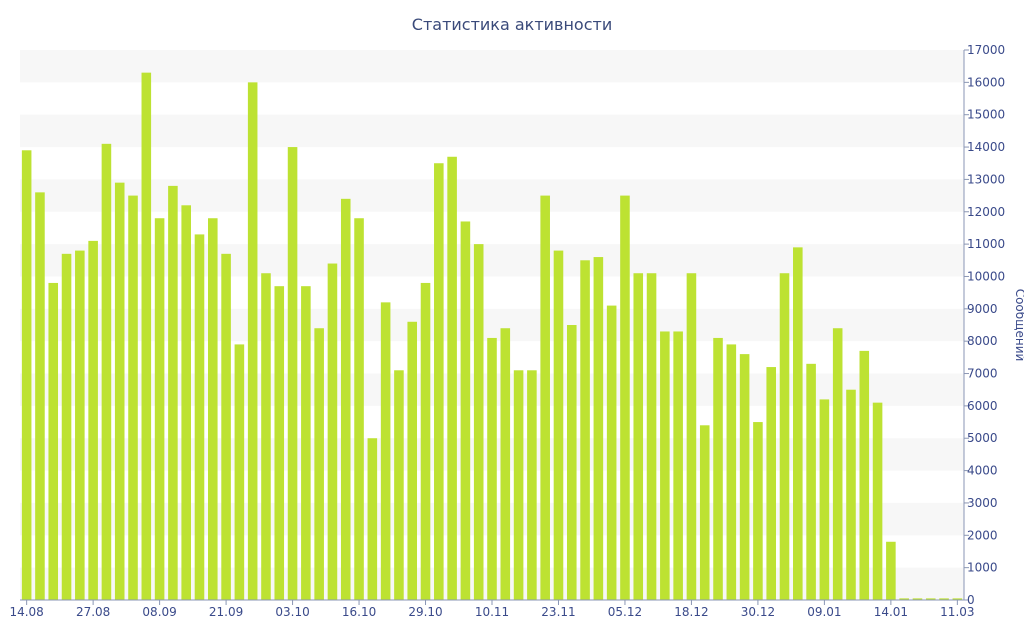  I want to click on y-tick-label: 15000, so click(986, 115).